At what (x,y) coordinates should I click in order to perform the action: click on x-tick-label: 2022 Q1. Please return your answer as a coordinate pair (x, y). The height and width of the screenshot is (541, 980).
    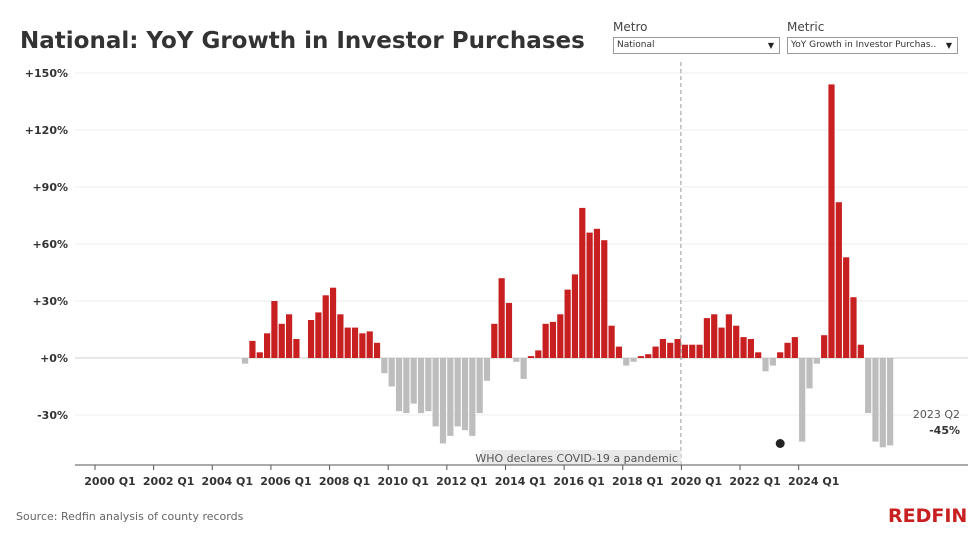
    Looking at the image, I should click on (754, 481).